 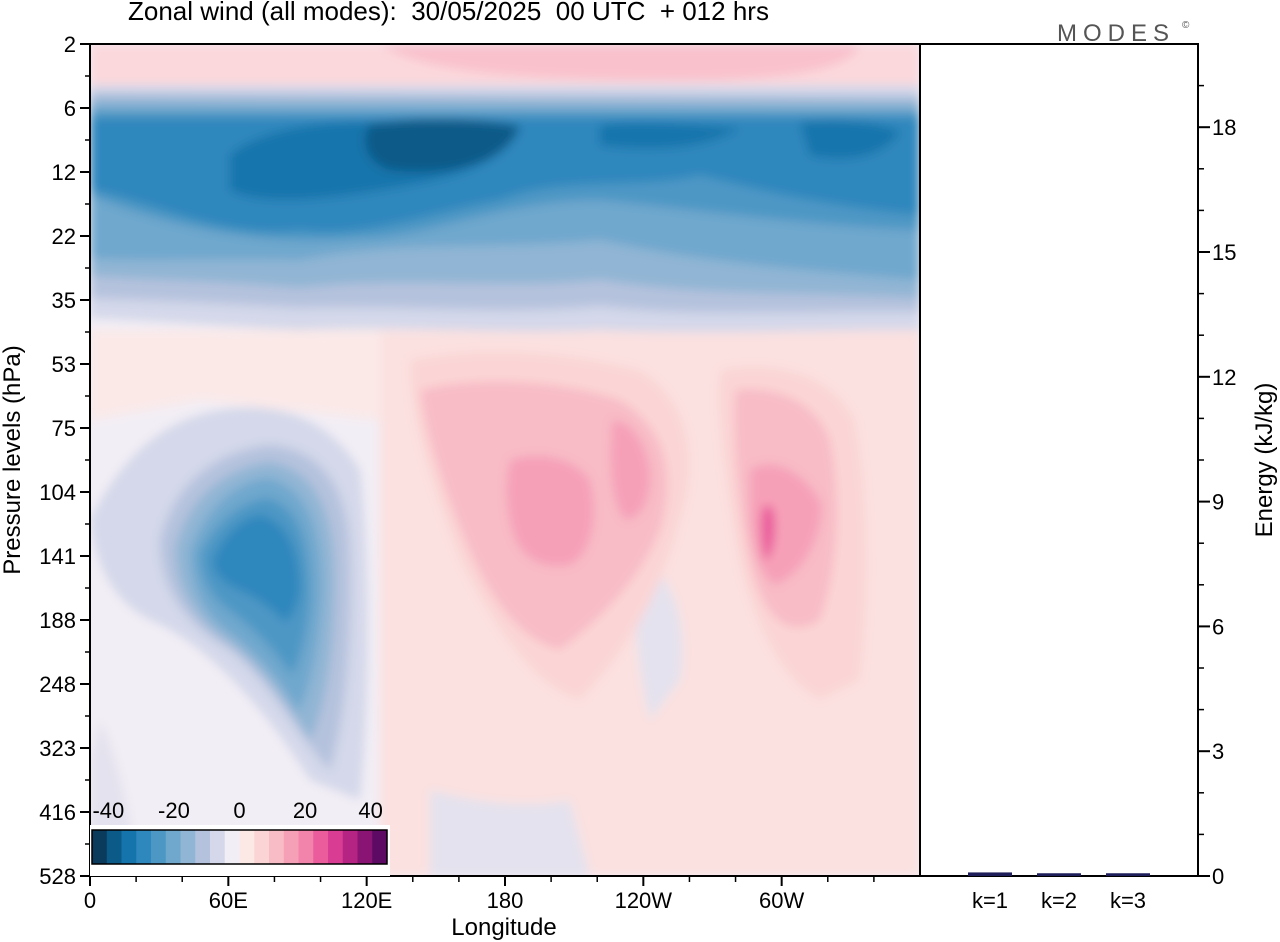 What do you see at coordinates (1218, 626) in the screenshot?
I see `energy-tick-label: 6` at bounding box center [1218, 626].